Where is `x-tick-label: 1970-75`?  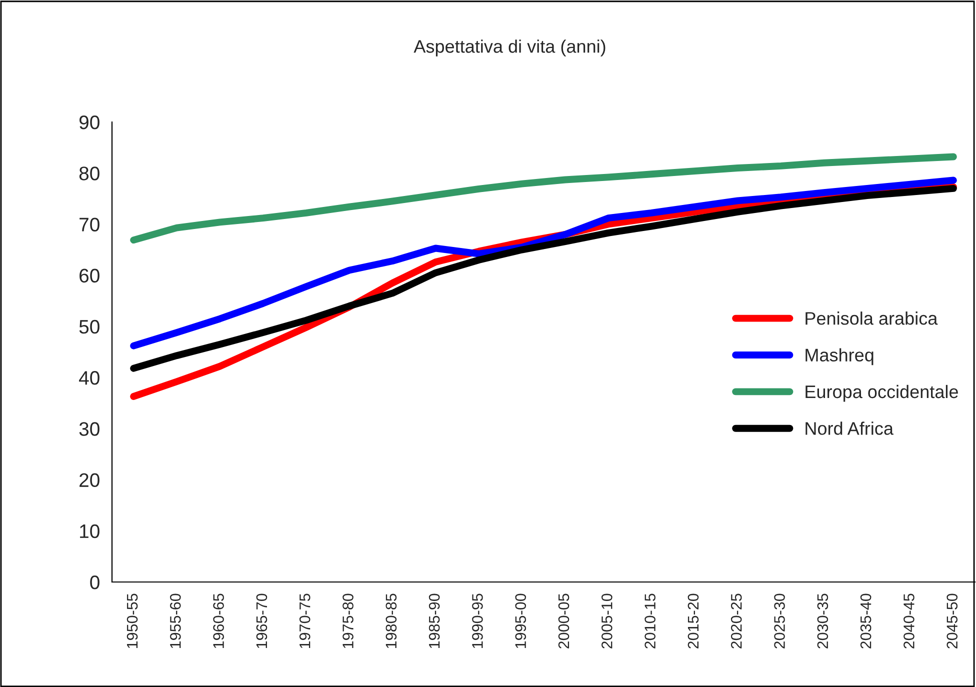 x-tick-label: 1970-75 is located at coordinates (304, 621).